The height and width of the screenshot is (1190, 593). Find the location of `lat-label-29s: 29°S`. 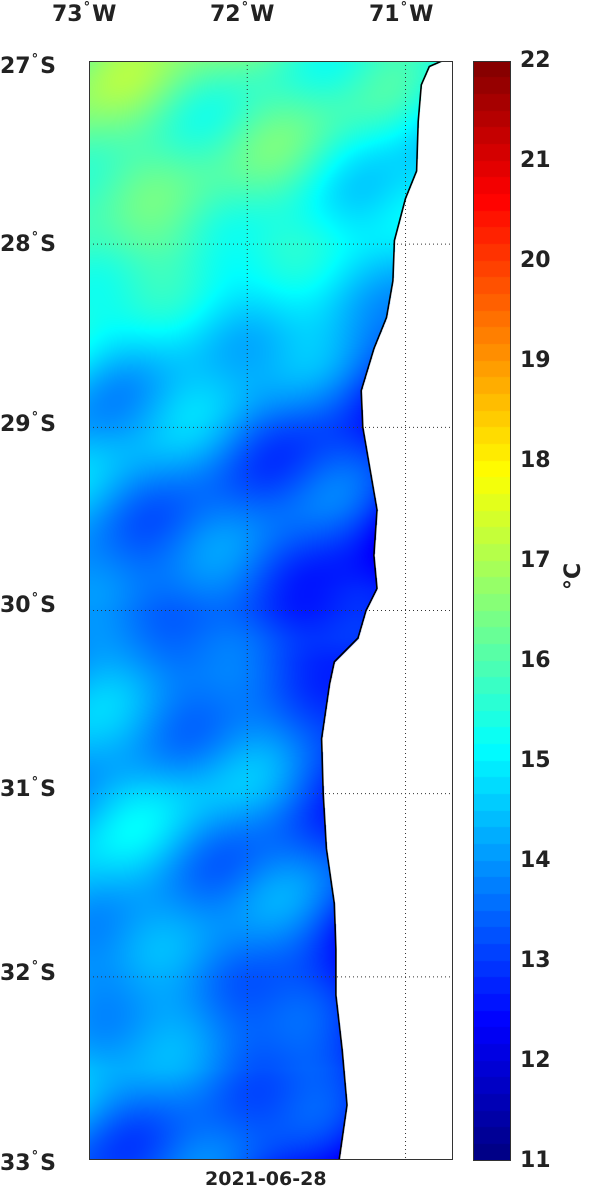

lat-label-29s: 29°S is located at coordinates (28, 423).